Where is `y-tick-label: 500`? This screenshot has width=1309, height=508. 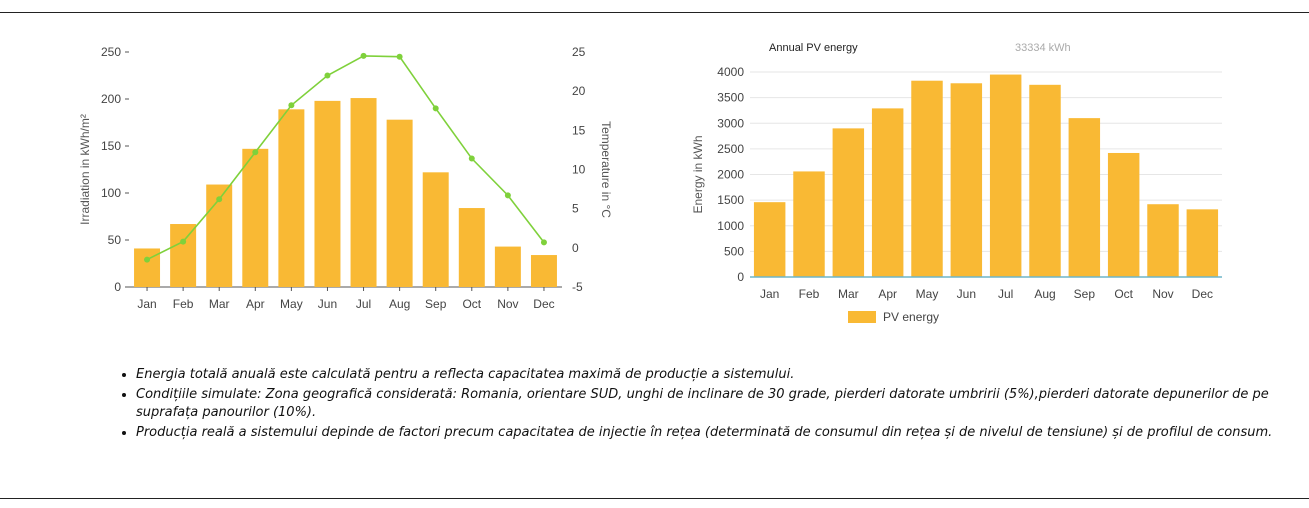 y-tick-label: 500 is located at coordinates (734, 251).